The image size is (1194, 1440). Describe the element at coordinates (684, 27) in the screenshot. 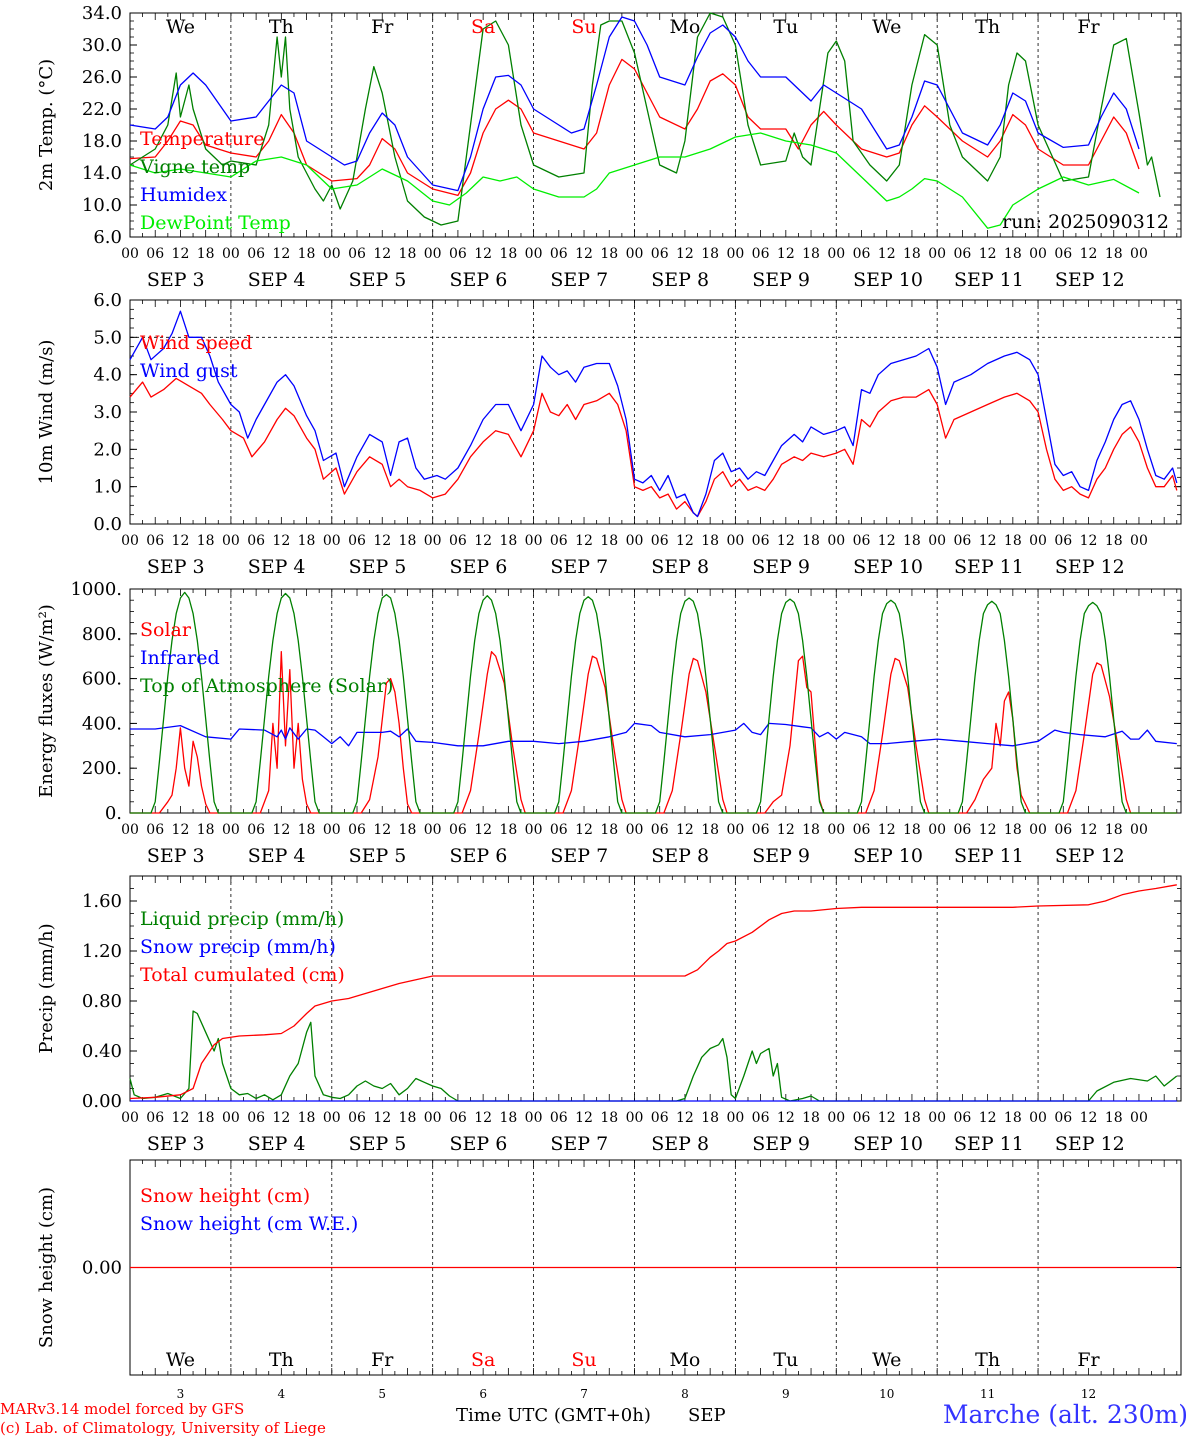

I see `weekday-label: Mo` at that location.